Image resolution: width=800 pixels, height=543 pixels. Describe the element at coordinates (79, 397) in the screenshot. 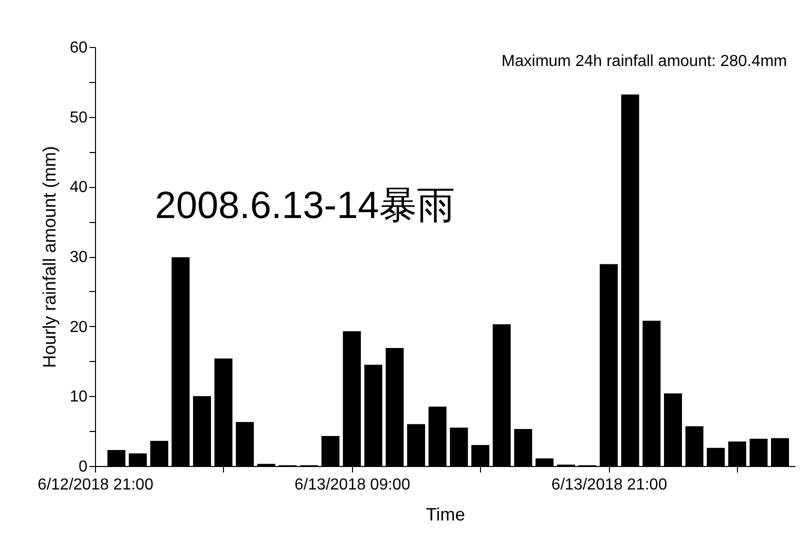

I see `y-tick-label: 10` at that location.